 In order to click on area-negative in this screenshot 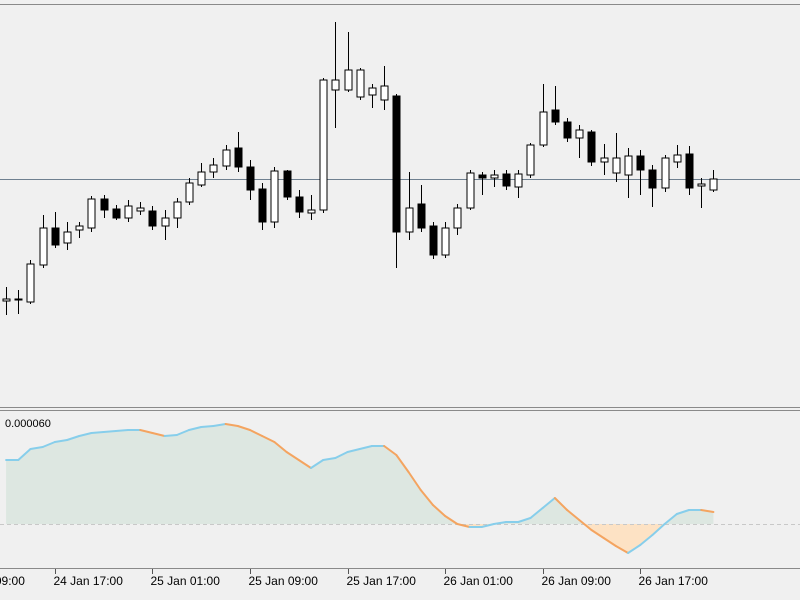, I will do `click(360, 538)`.